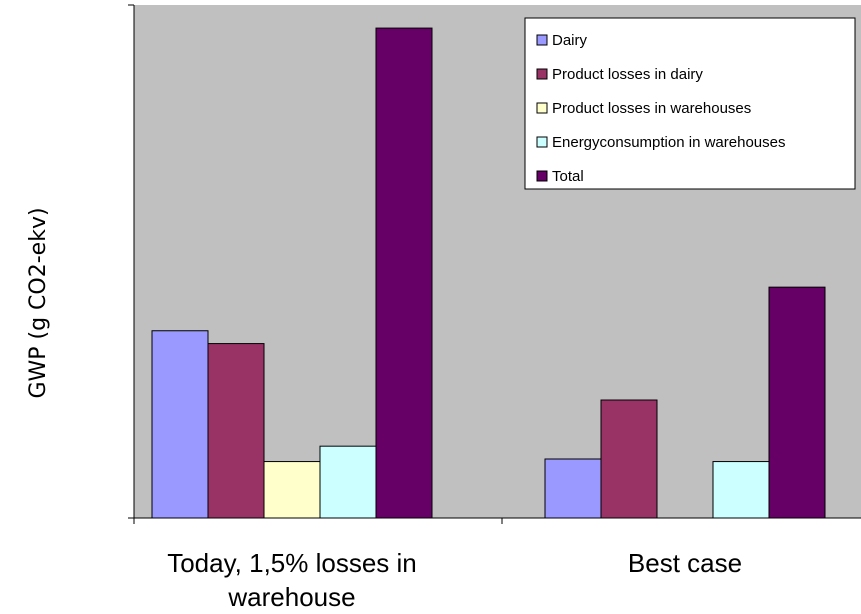 The image size is (861, 614). What do you see at coordinates (38, 302) in the screenshot?
I see `y-axis-label: GWP (g CO2-ekv)` at bounding box center [38, 302].